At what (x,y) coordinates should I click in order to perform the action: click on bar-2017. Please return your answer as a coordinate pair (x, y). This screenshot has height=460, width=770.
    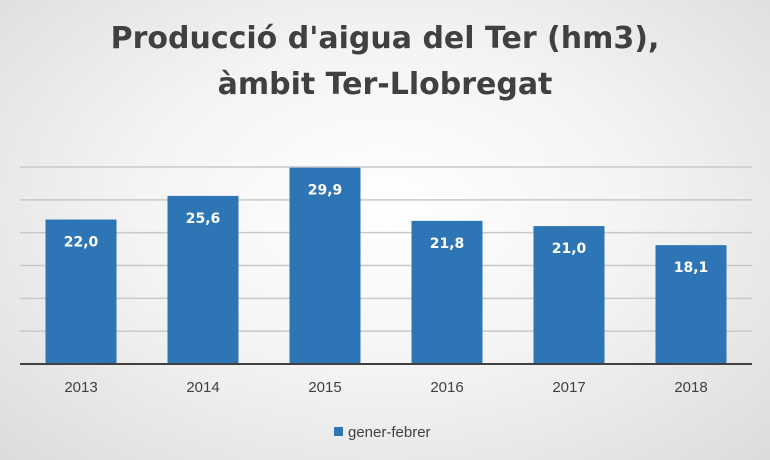
    Looking at the image, I should click on (569, 295).